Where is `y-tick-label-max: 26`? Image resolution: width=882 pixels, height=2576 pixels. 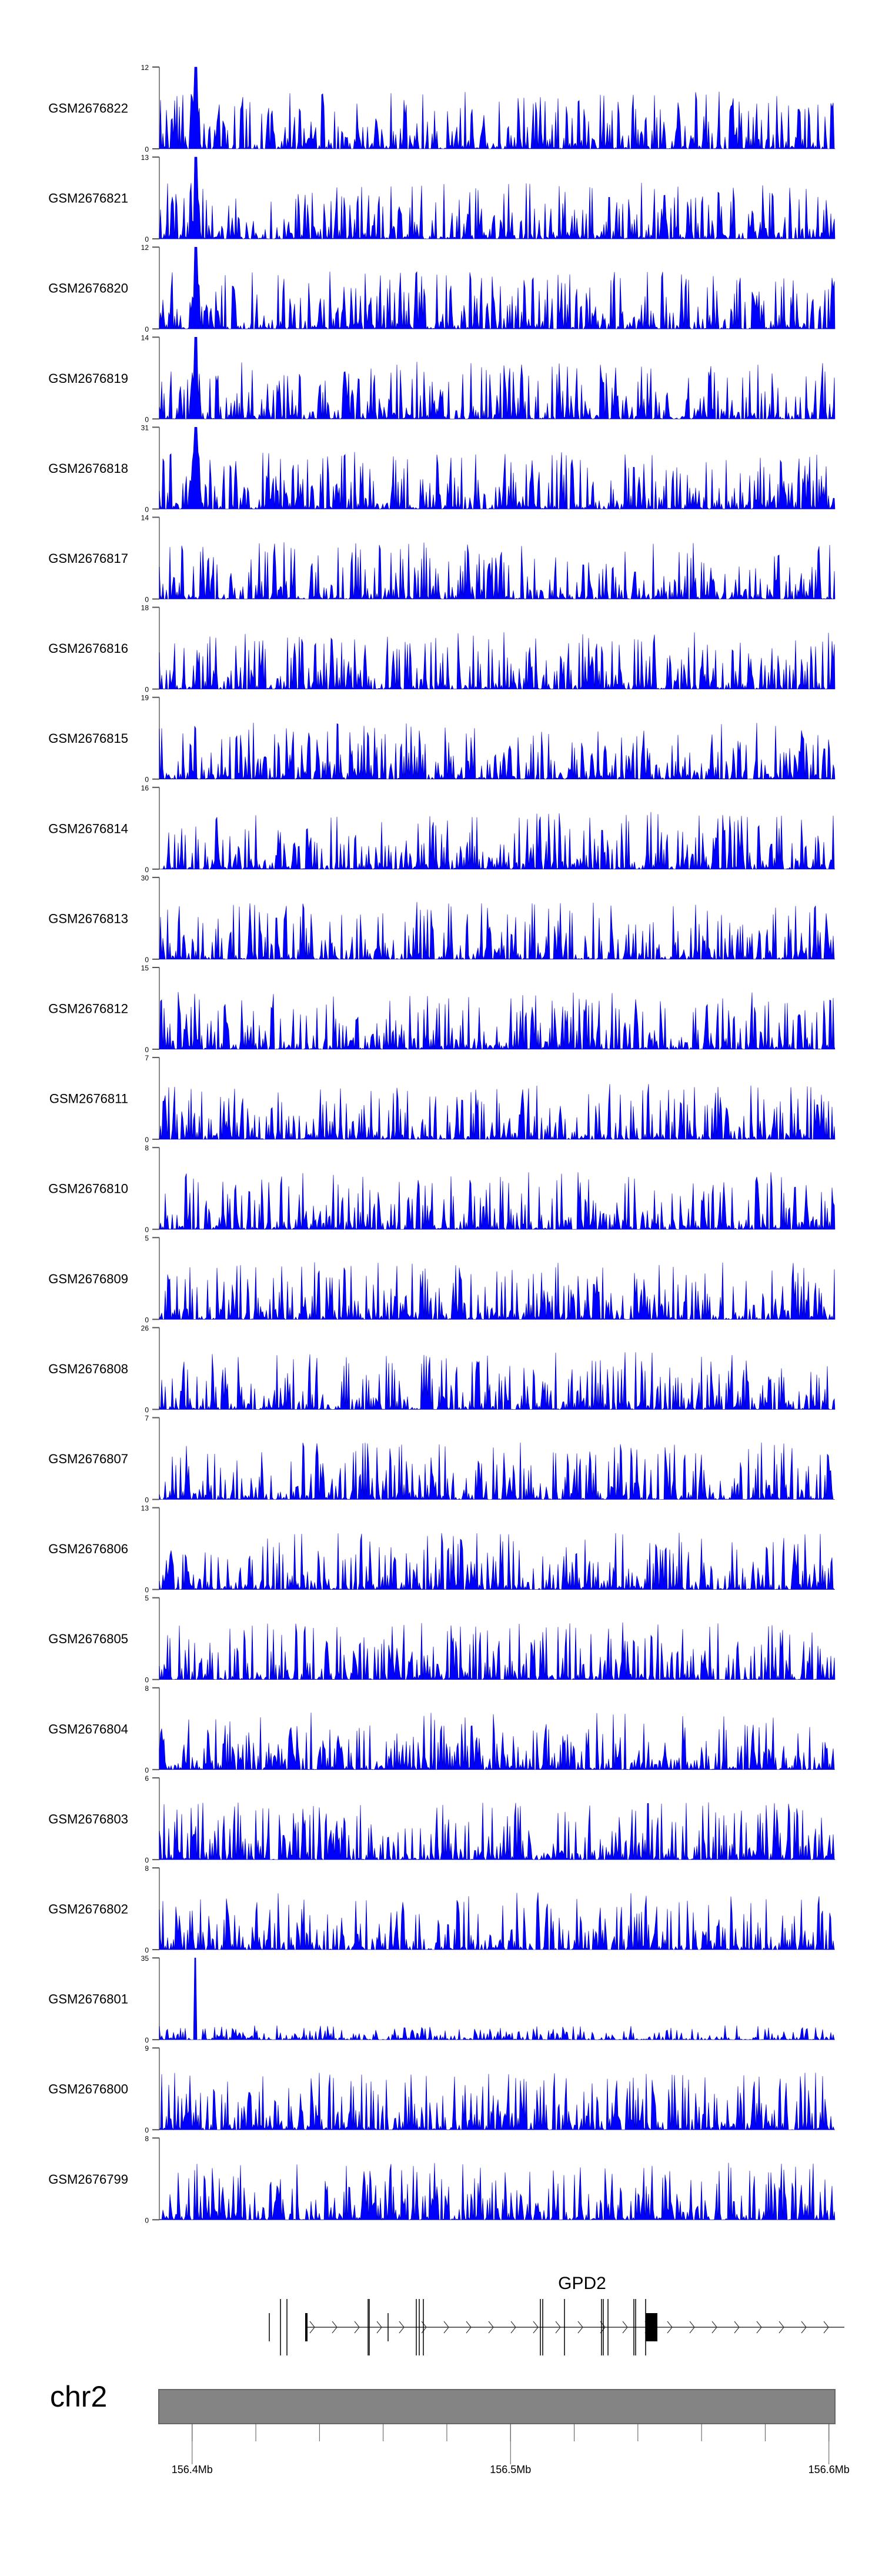
y-tick-label-max: 26 is located at coordinates (145, 1328).